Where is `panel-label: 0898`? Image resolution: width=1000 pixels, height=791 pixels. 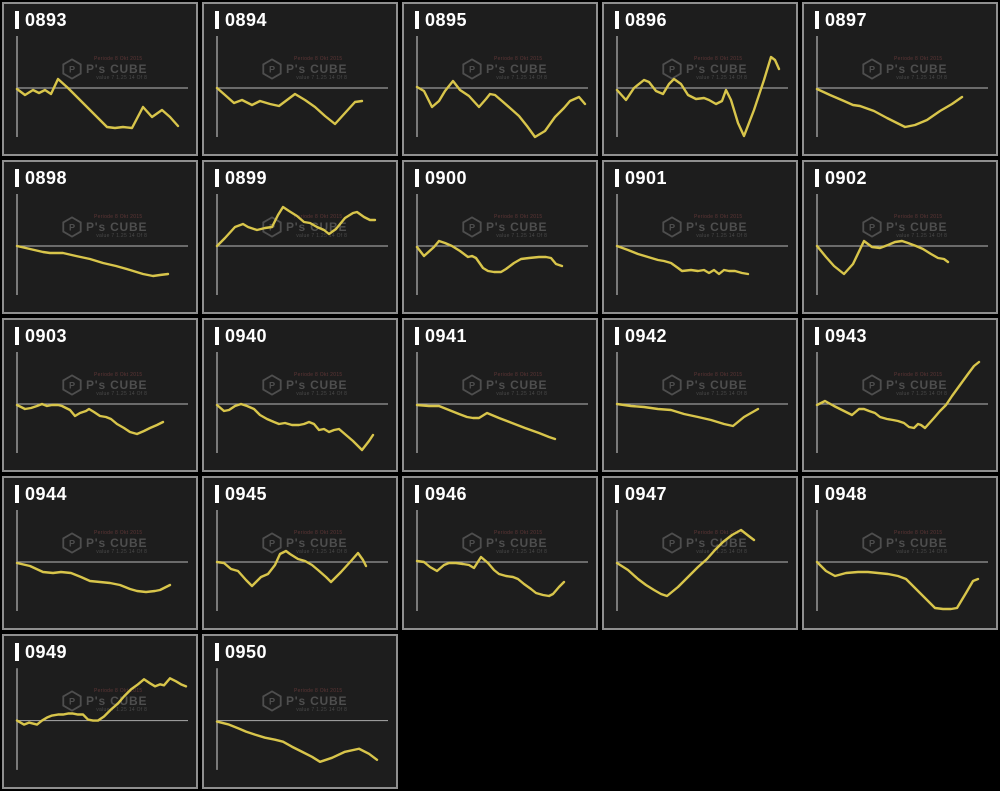 panel-label: 0898 is located at coordinates (41, 178).